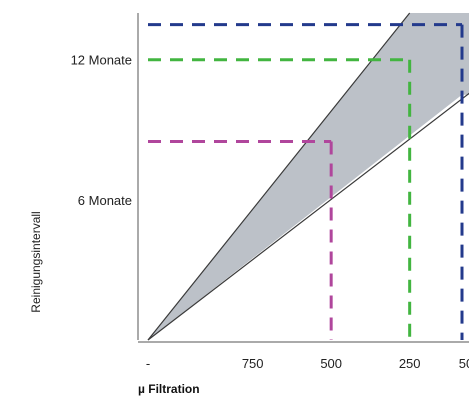 The width and height of the screenshot is (469, 399). I want to click on x-tick-label: 250, so click(410, 363).